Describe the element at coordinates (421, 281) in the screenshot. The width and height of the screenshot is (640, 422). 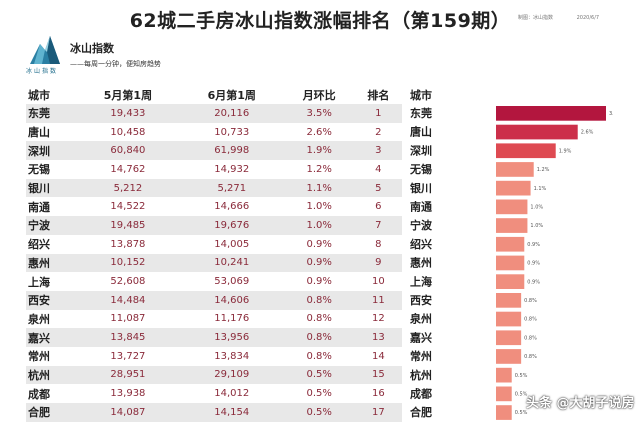
I see `chart-category-label: 上海` at that location.